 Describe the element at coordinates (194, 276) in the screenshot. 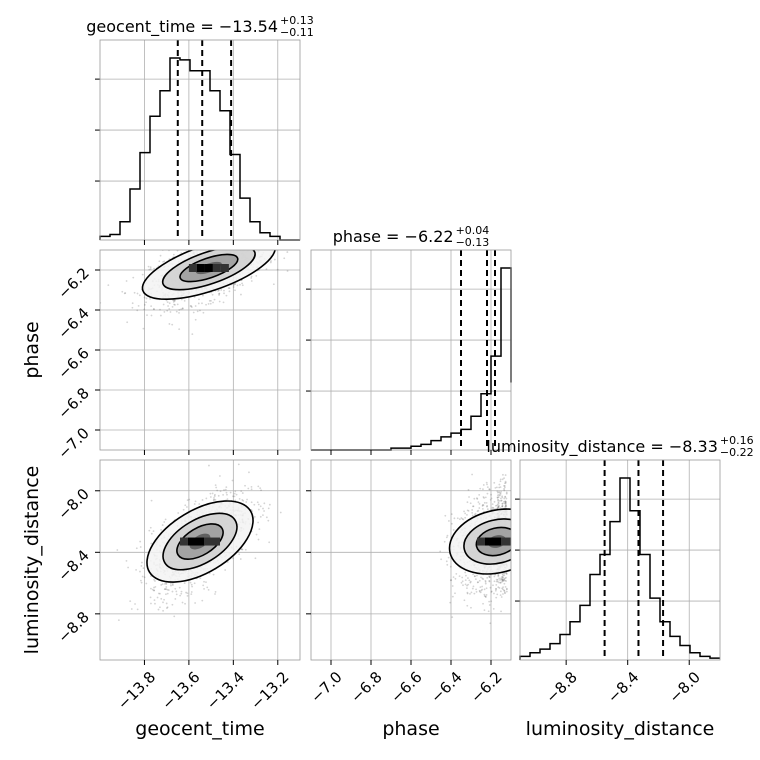

I see `panel-content` at that location.